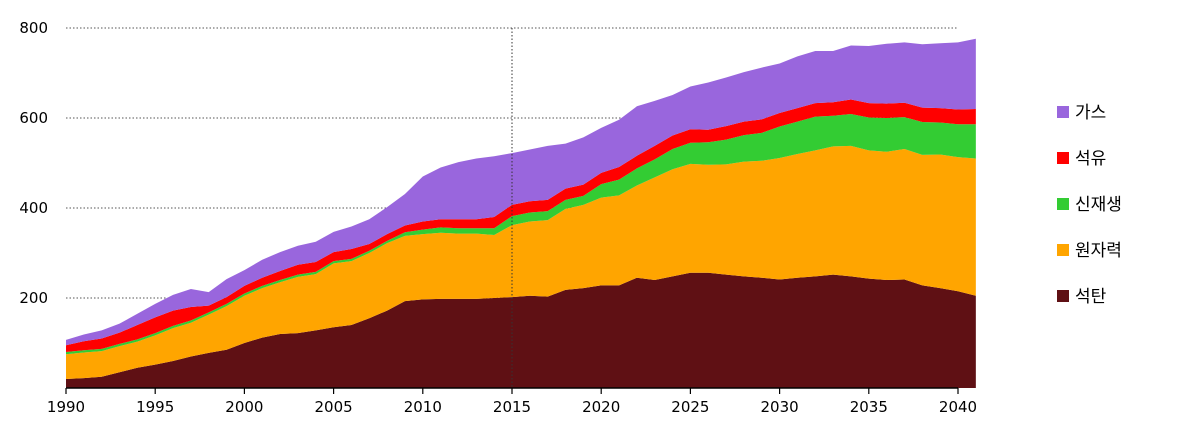 This screenshot has height=444, width=1200. Describe the element at coordinates (33, 208) in the screenshot. I see `y-tick-label: 400` at that location.